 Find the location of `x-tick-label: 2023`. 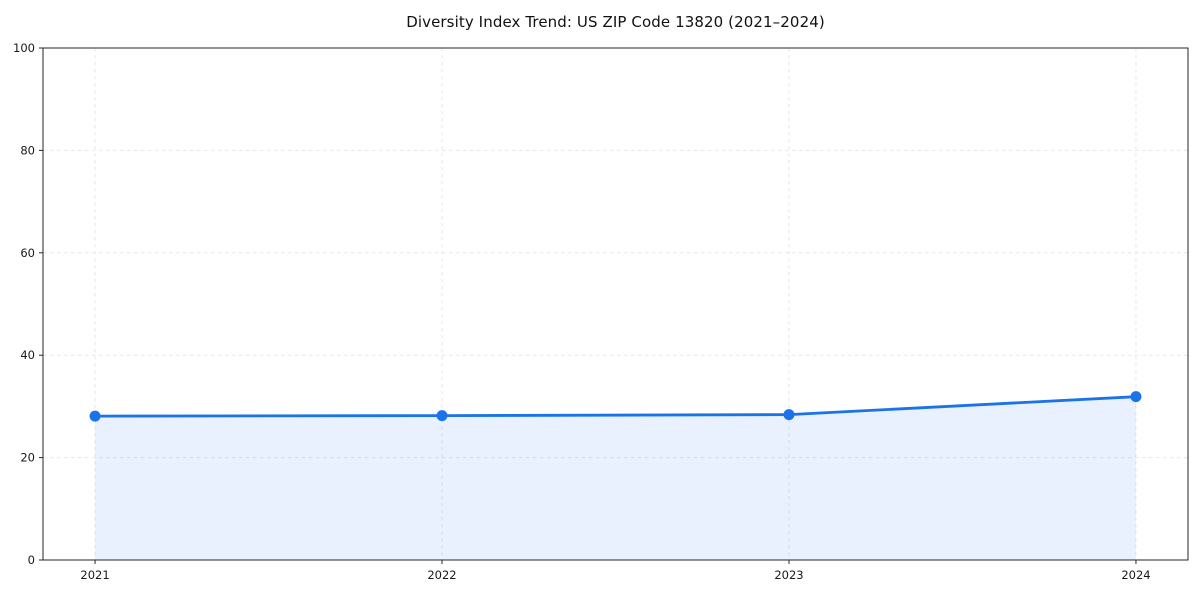

x-tick-label: 2023 is located at coordinates (788, 575).